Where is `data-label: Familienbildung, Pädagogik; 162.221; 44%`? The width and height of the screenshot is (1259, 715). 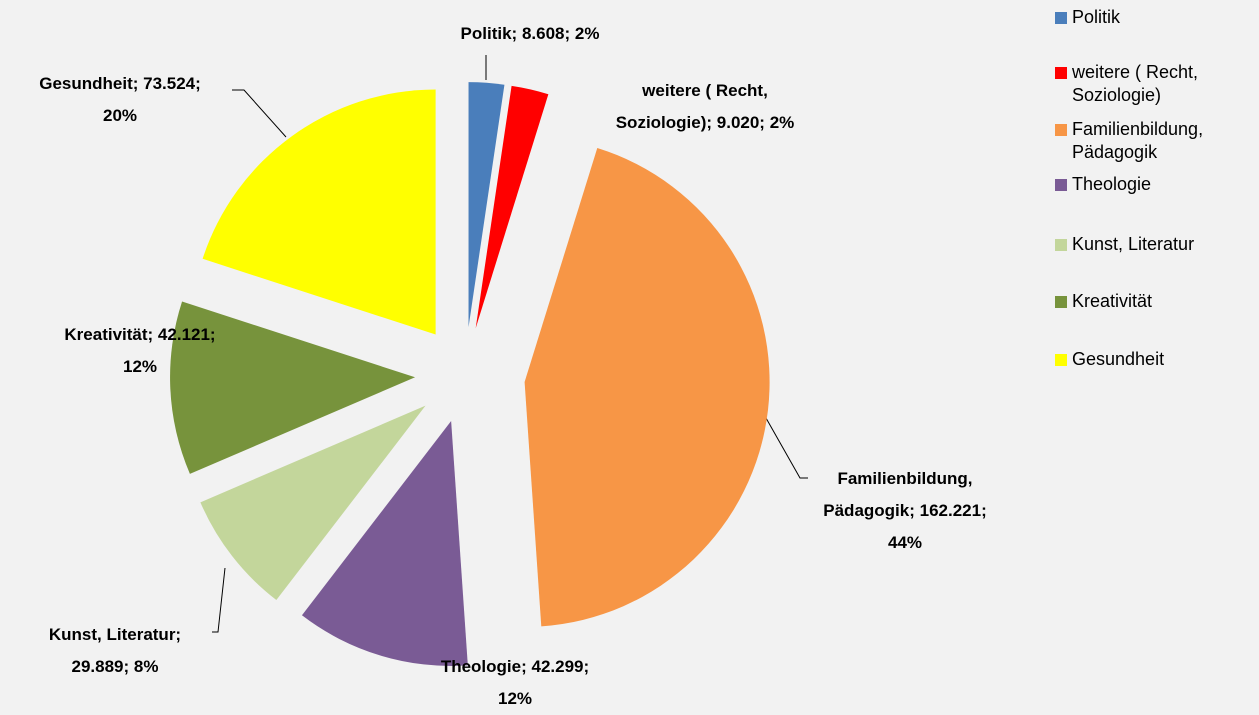 data-label: Familienbildung, Pädagogik; 162.221; 44% is located at coordinates (904, 510).